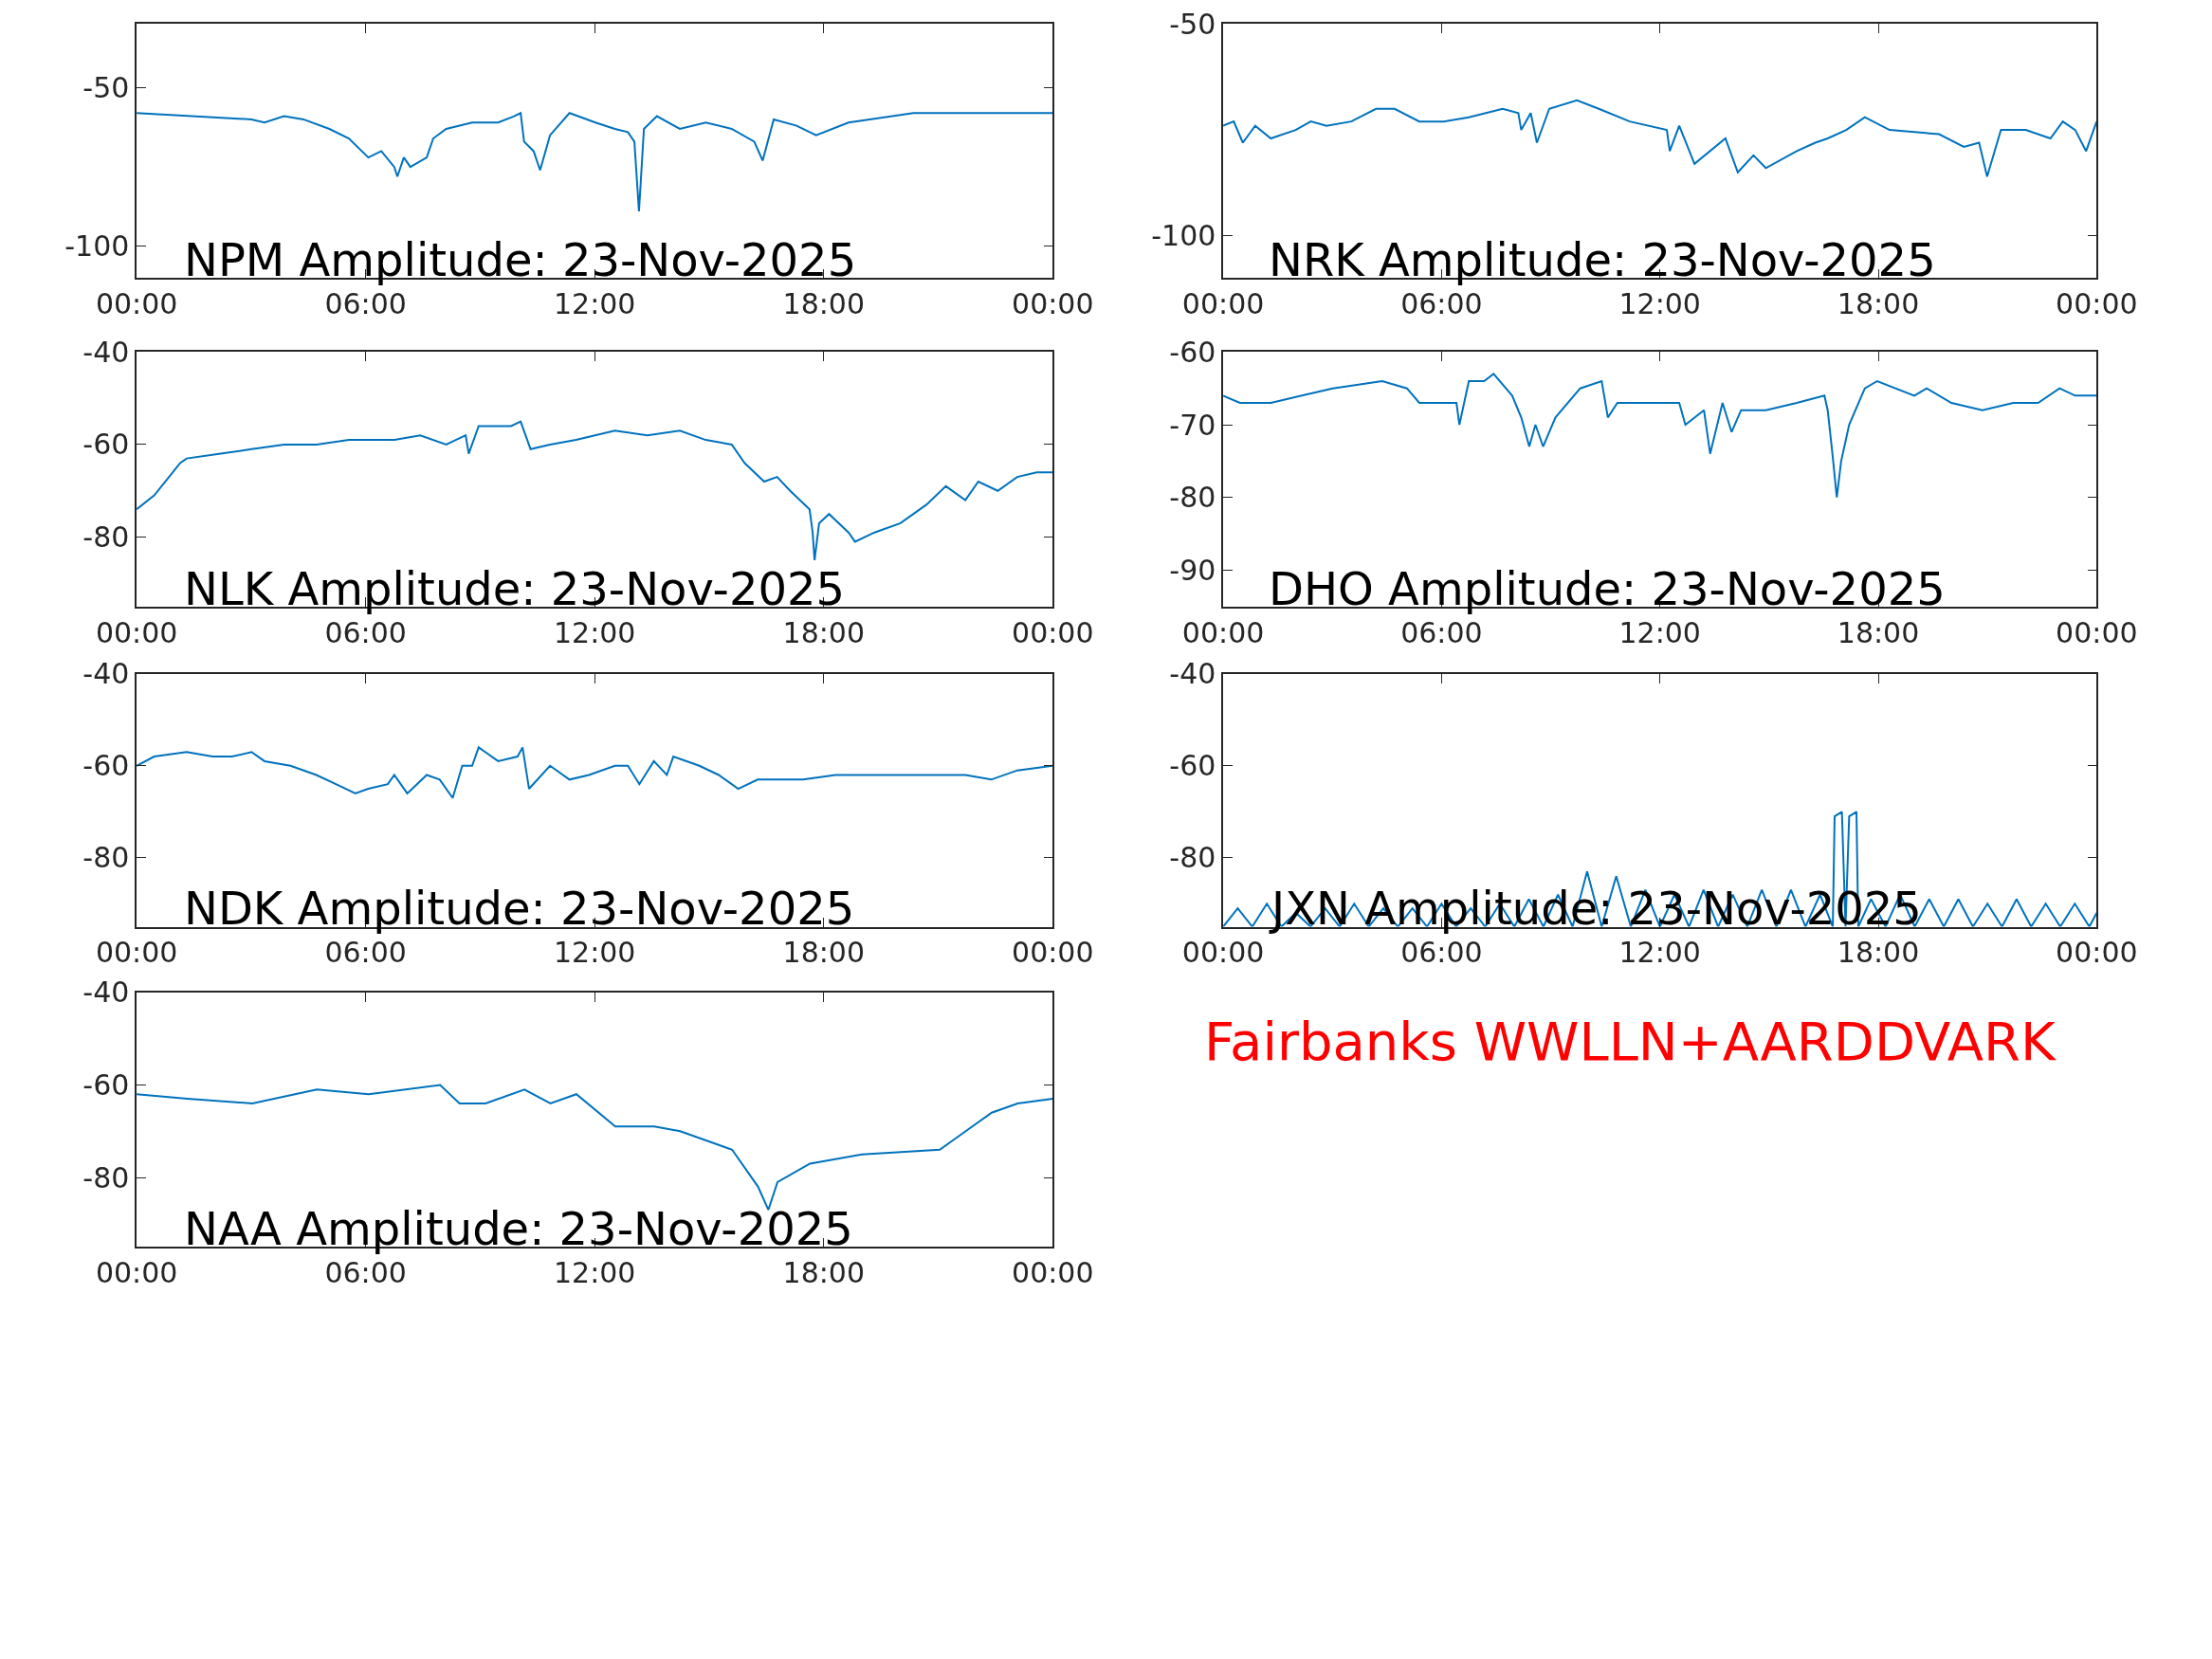 The width and height of the screenshot is (2212, 1659). What do you see at coordinates (518, 1228) in the screenshot?
I see `text: NAA Amplitude: 23-Nov-2025` at bounding box center [518, 1228].